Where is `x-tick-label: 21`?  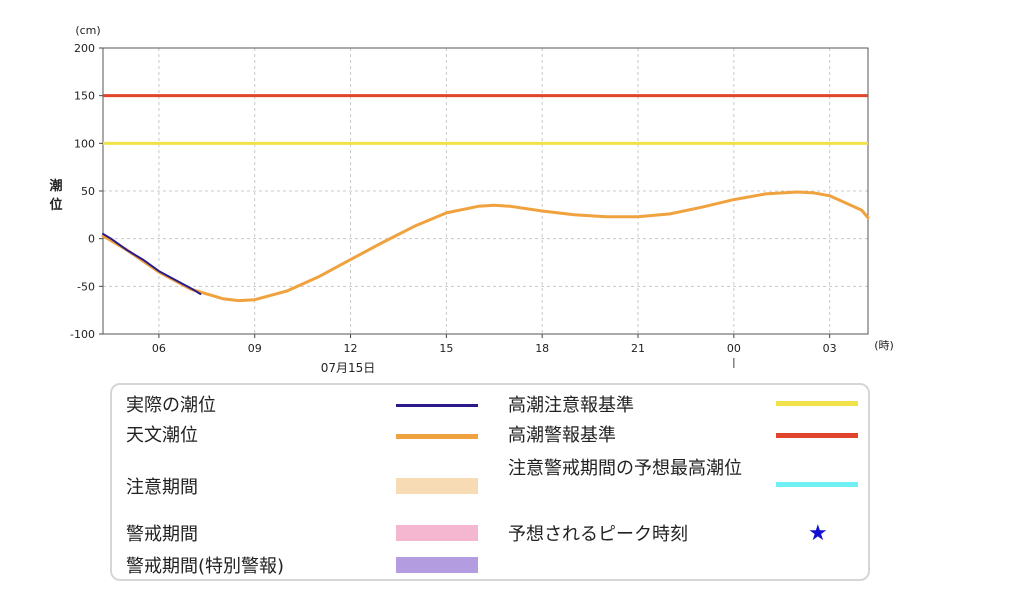
x-tick-label: 21 is located at coordinates (638, 348).